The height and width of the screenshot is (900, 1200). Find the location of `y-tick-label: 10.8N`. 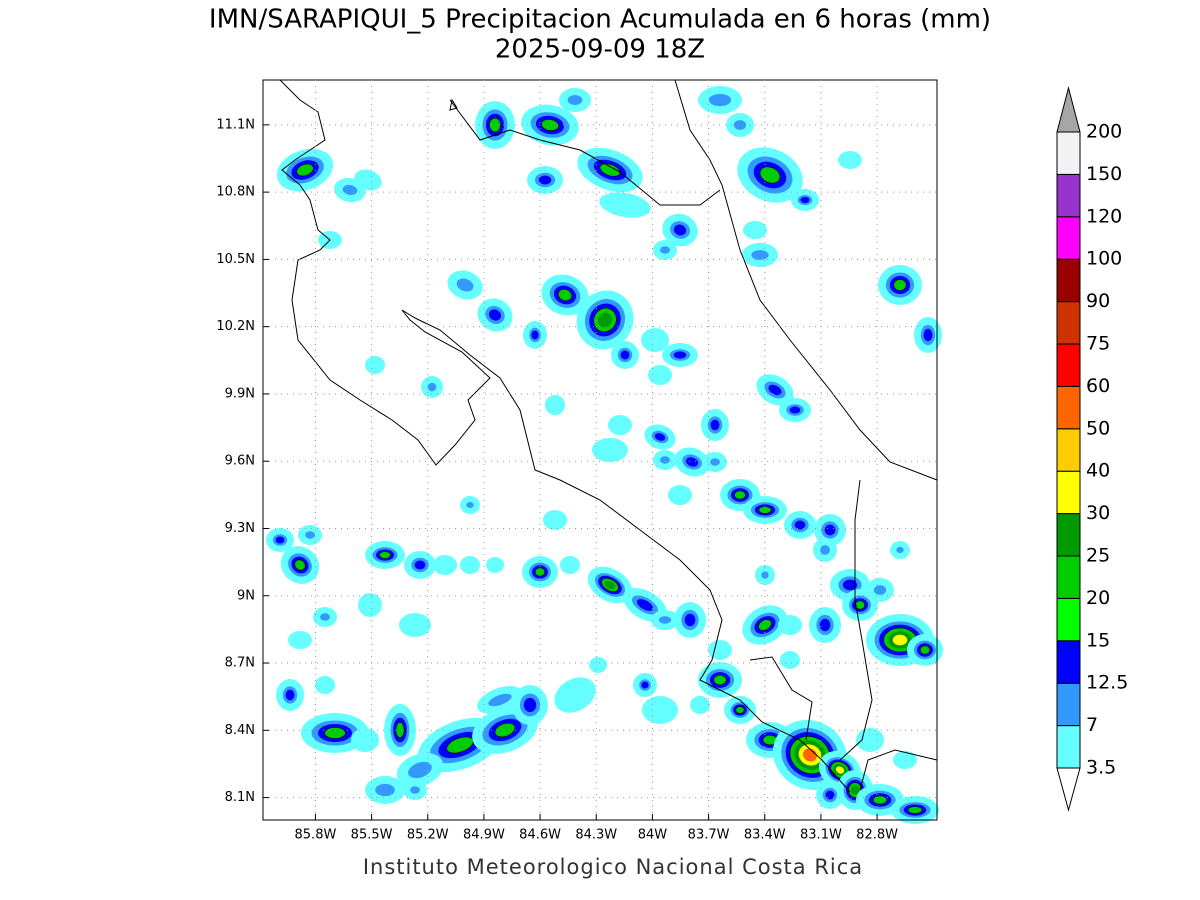

y-tick-label: 10.8N is located at coordinates (235, 192).